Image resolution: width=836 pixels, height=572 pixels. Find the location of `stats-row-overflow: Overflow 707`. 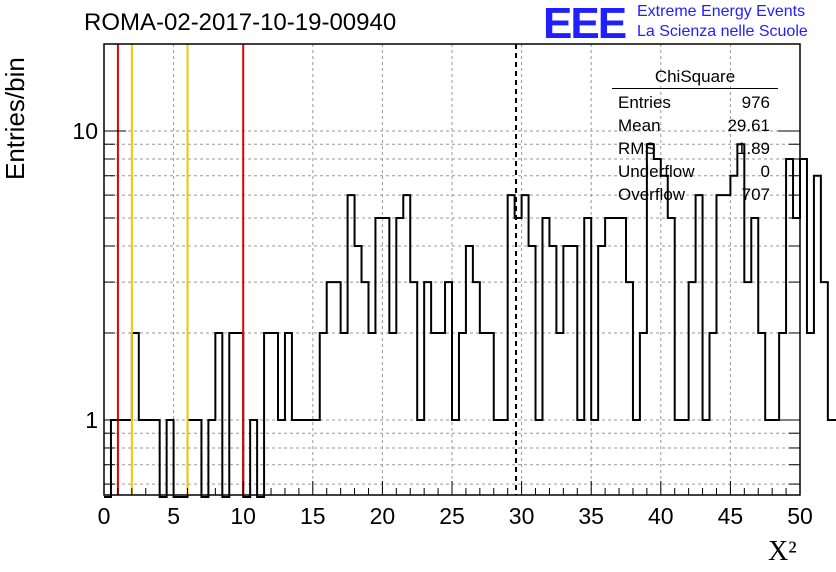

stats-row-overflow: Overflow 707 is located at coordinates (695, 194).